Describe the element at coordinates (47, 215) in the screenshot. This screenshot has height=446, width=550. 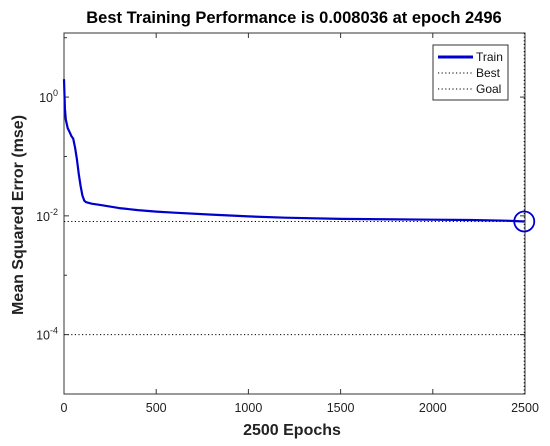
I see `y-tick-label: 10⁻²` at that location.